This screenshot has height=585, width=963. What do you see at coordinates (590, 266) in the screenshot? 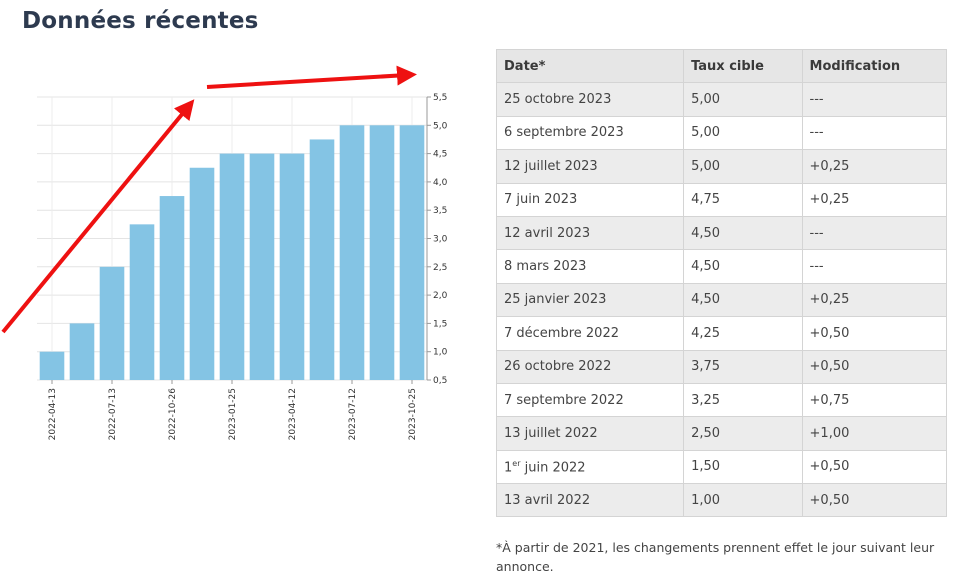
I see `cell-date: 8 mars 2023` at bounding box center [590, 266].